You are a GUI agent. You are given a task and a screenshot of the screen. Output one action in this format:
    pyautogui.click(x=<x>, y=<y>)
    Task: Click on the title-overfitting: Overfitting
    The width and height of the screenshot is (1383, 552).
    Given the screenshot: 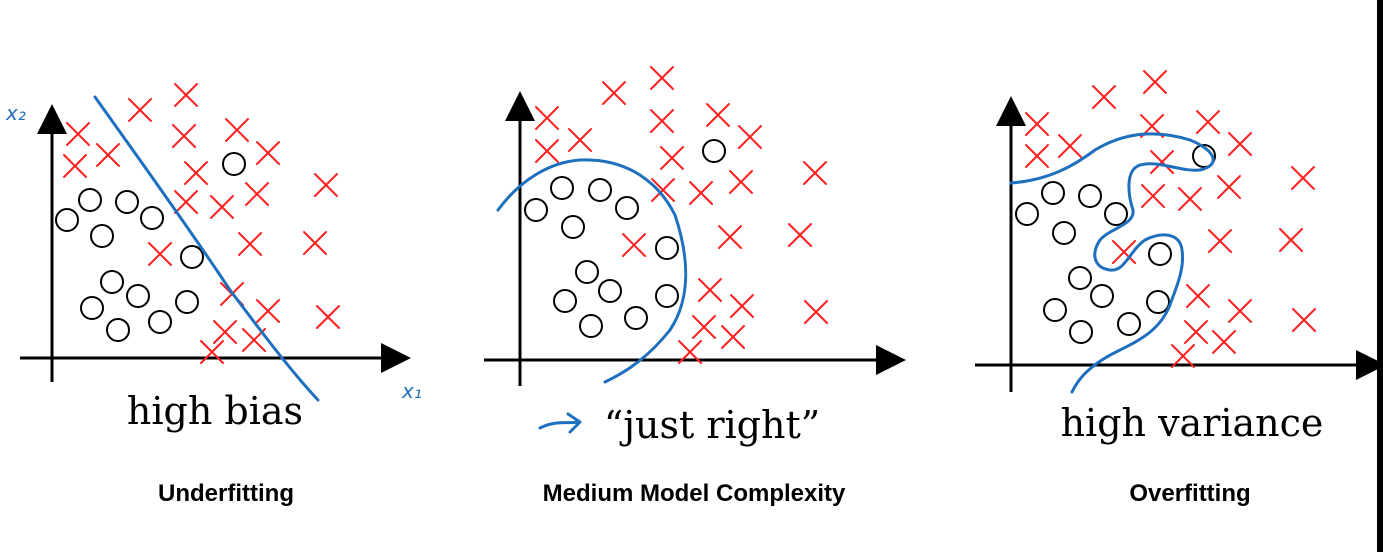 What is the action you would take?
    pyautogui.click(x=1190, y=493)
    